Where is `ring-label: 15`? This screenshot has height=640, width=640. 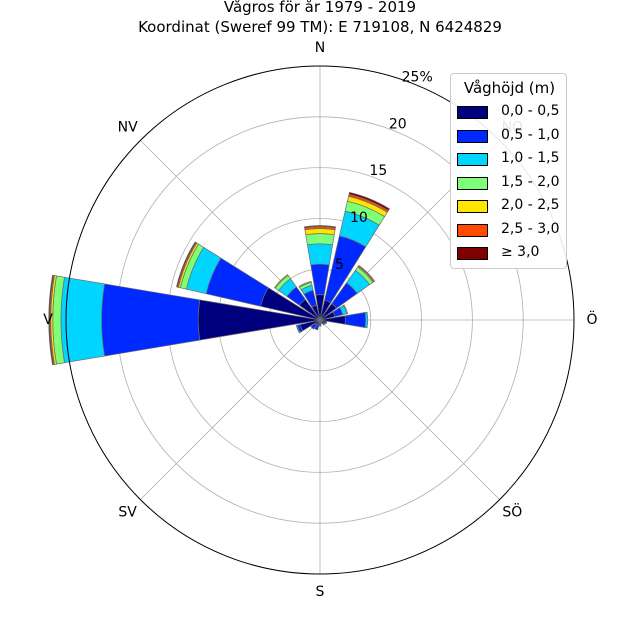 ring-label: 15 is located at coordinates (378, 171).